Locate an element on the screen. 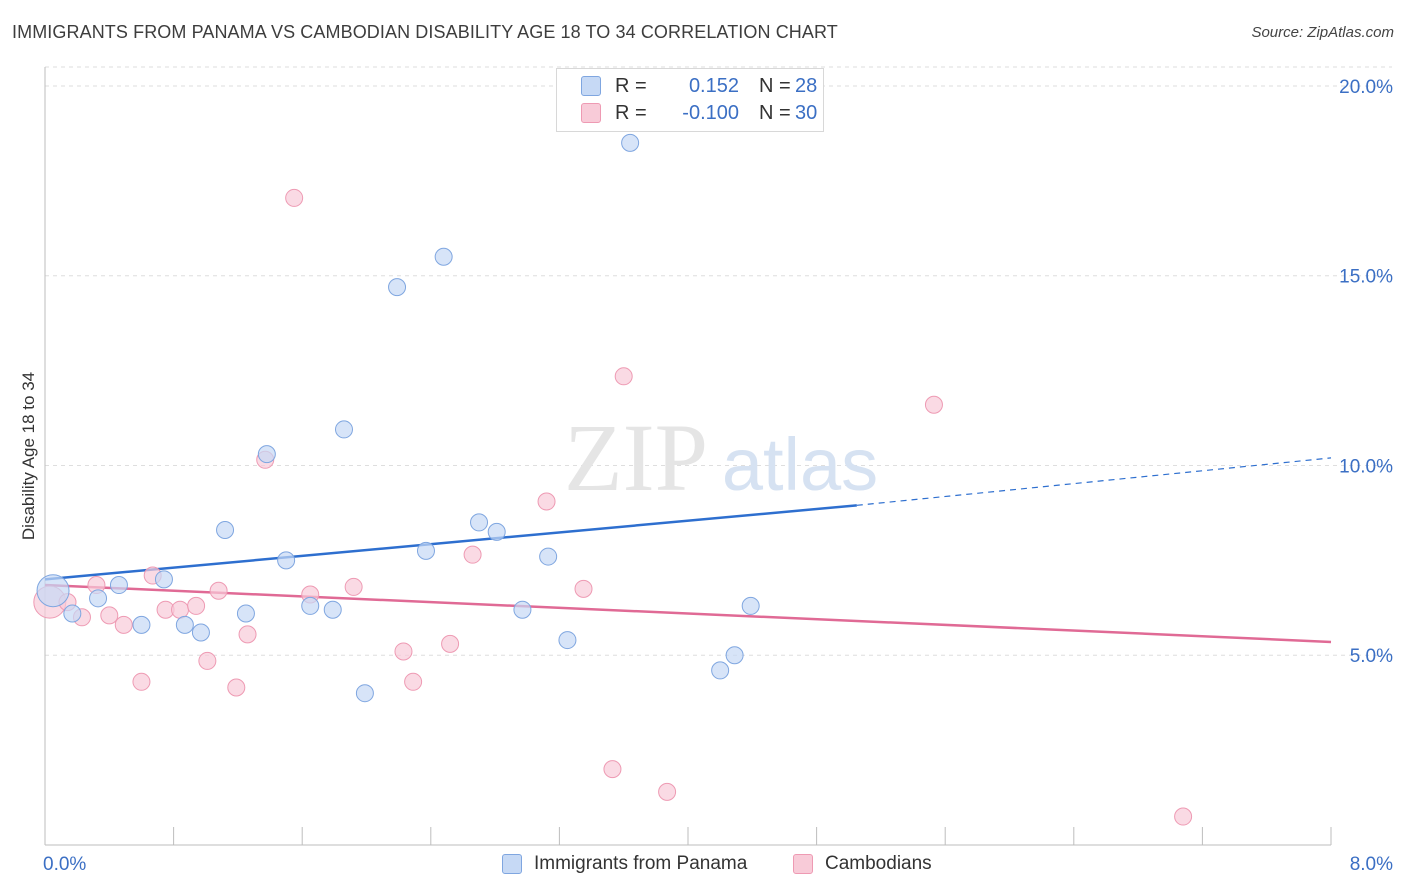 Image resolution: width=1406 pixels, height=892 pixels. legend-label-cambodian: Cambodians is located at coordinates (878, 863).